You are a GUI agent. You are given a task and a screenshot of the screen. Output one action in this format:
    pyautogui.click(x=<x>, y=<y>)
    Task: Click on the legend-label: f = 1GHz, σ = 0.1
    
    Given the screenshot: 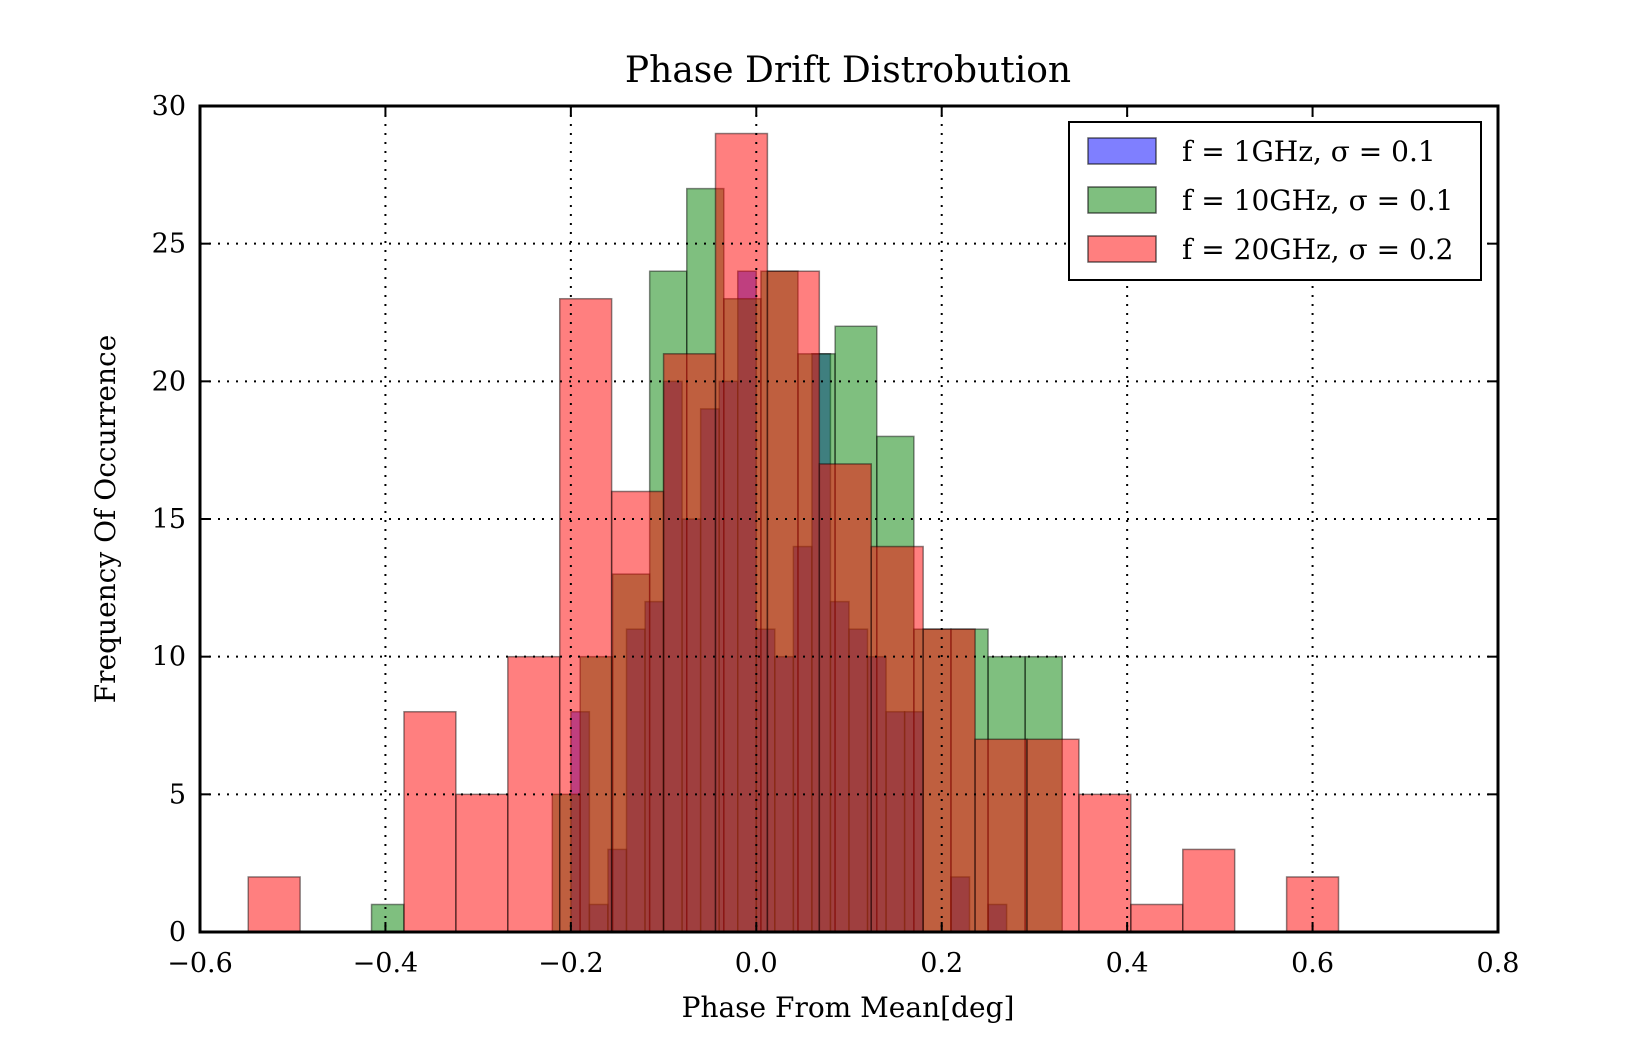 What is the action you would take?
    pyautogui.click(x=1309, y=151)
    